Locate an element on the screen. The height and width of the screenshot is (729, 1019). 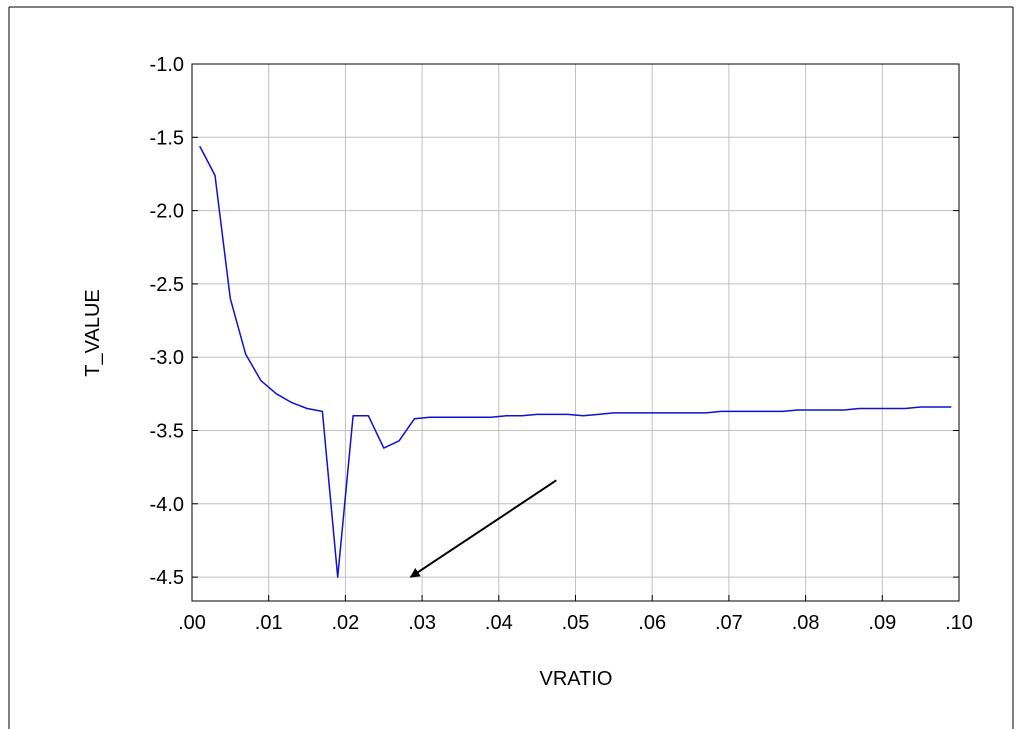
x-axis-label: VRATIO is located at coordinates (576, 679).